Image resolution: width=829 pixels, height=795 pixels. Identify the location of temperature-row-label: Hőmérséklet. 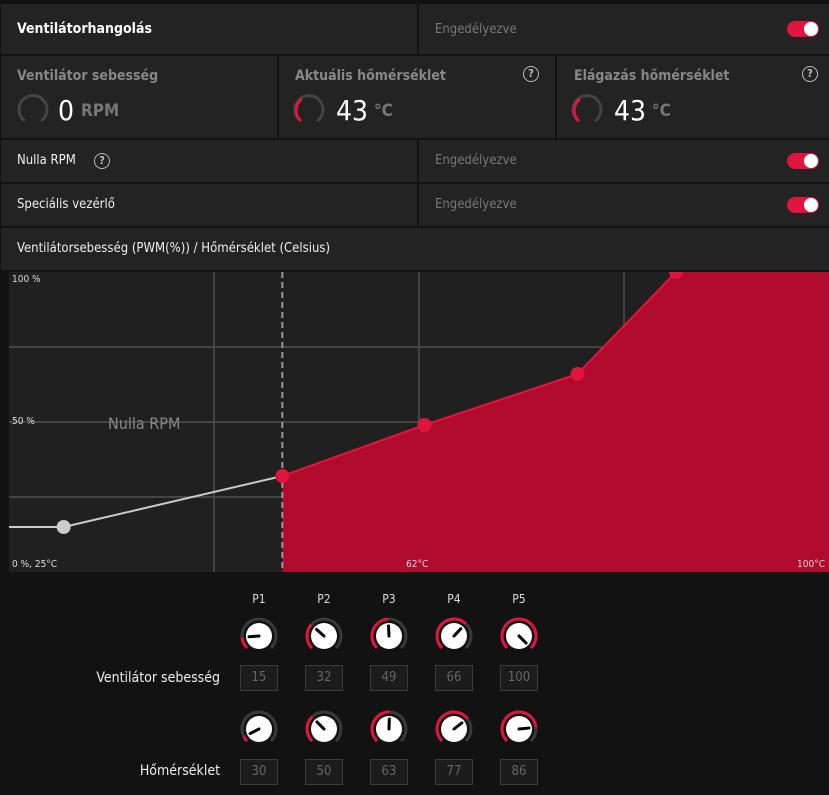
(179, 771).